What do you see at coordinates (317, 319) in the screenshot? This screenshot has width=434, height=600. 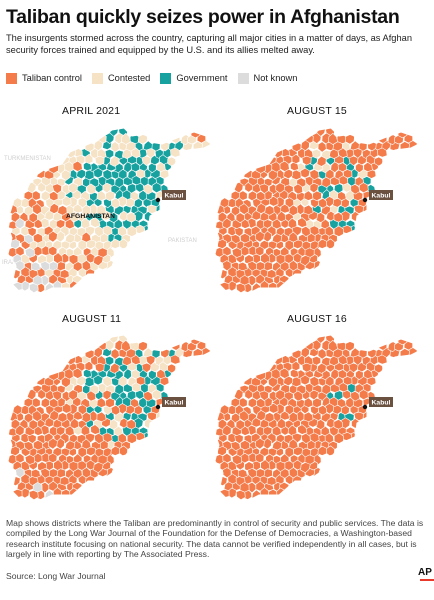 I see `panel-title-august-16: AUGUST 16` at bounding box center [317, 319].